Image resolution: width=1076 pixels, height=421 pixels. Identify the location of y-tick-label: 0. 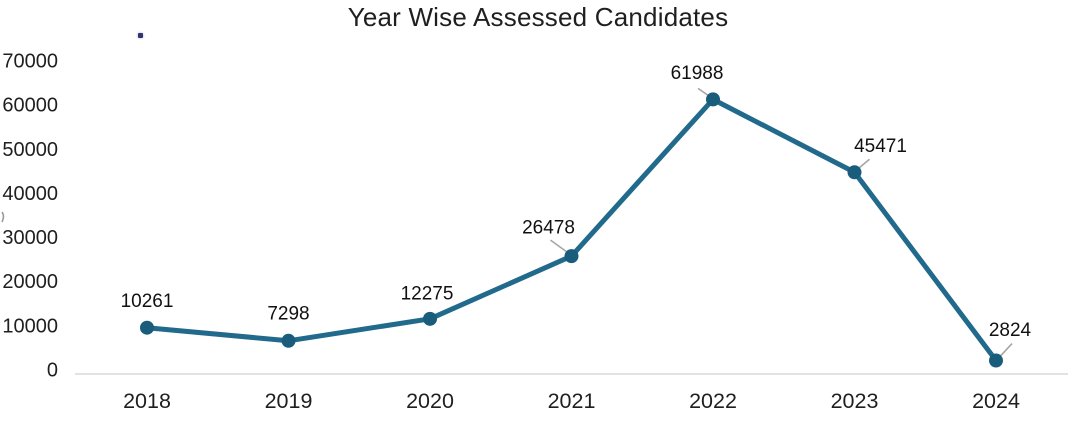
(52, 371).